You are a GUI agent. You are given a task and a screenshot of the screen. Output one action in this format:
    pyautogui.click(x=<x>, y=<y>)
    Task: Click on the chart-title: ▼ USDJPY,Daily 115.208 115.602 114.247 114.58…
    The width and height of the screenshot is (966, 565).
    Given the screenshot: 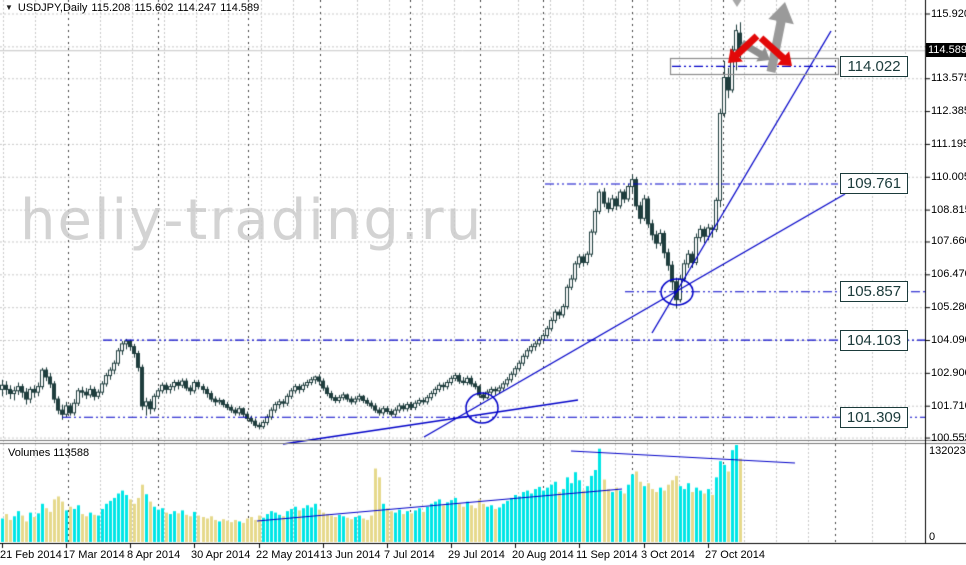 What is the action you would take?
    pyautogui.click(x=134, y=8)
    